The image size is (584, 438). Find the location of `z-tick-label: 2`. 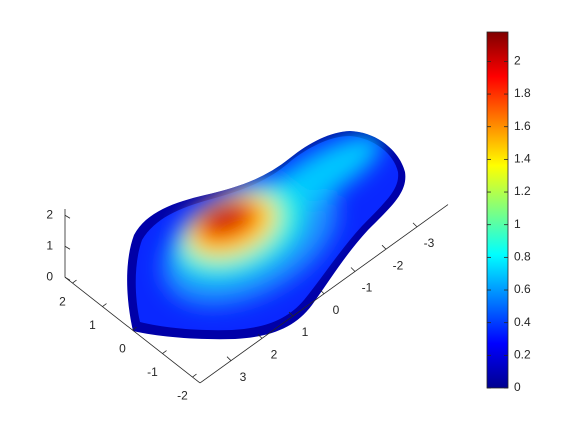

z-tick-label: 2 is located at coordinates (49, 214).